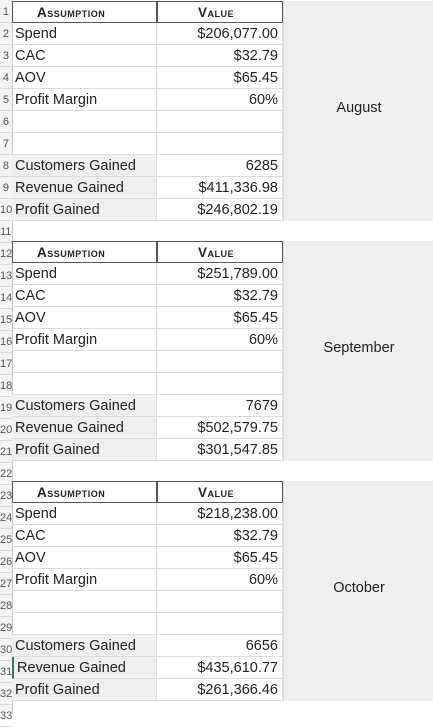 This screenshot has width=433, height=727. What do you see at coordinates (6, 650) in the screenshot?
I see `row-number: 30` at bounding box center [6, 650].